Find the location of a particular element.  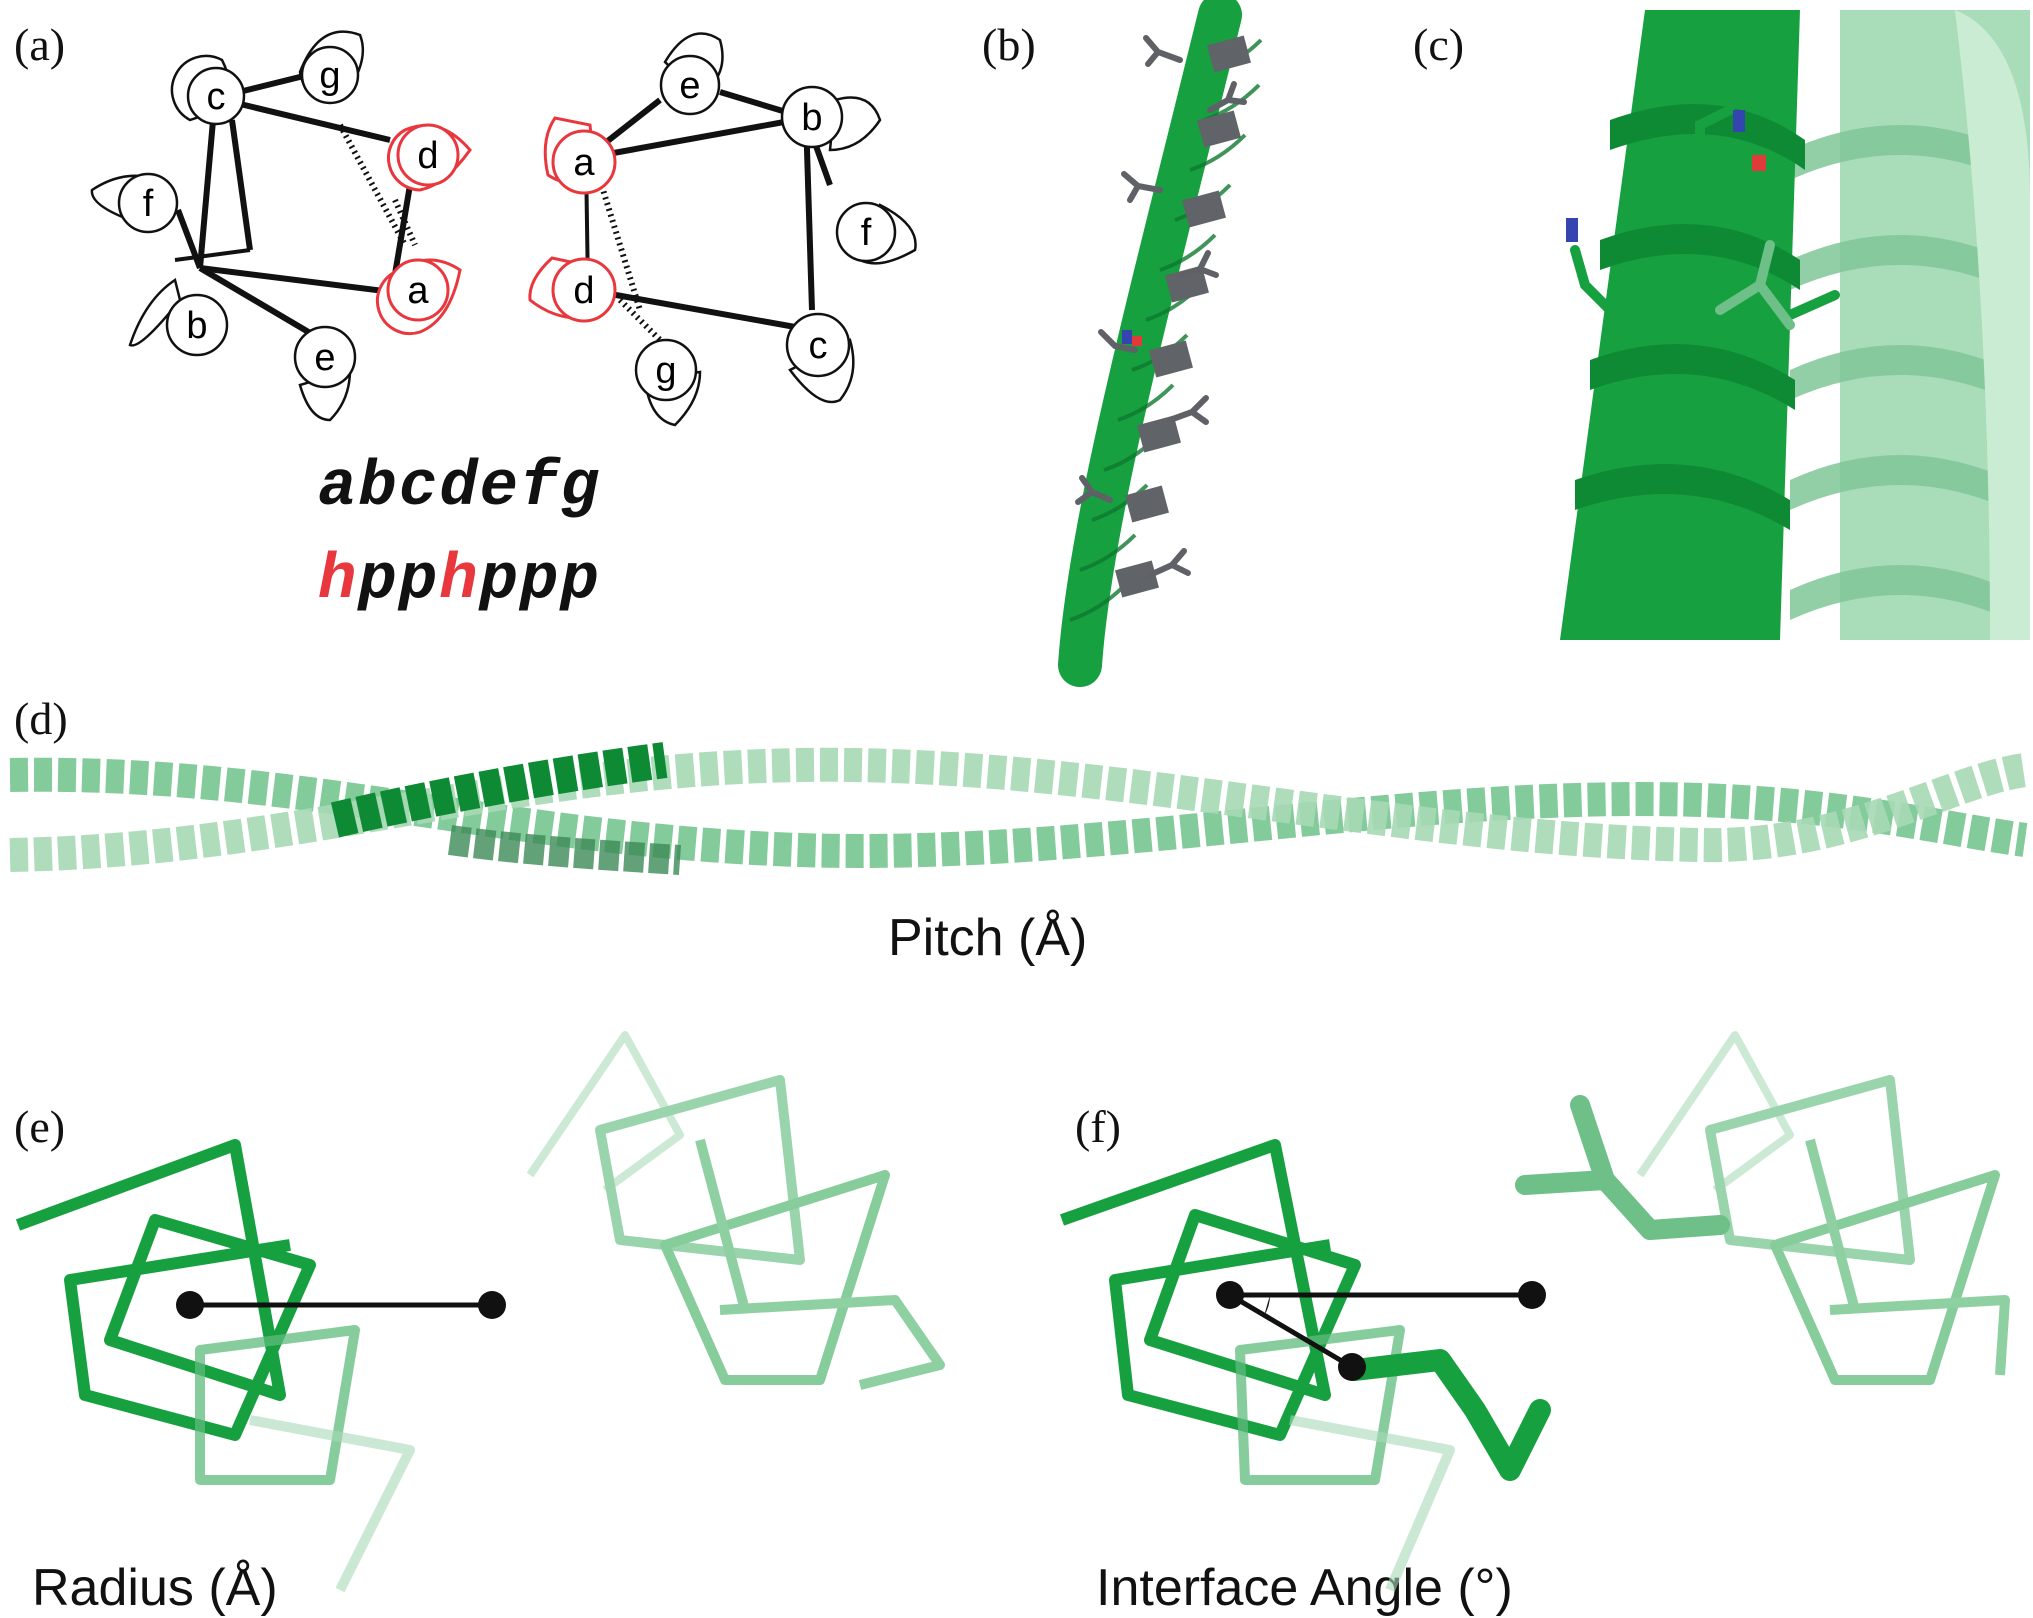

nitrogen-atom-b is located at coordinates (1127, 337).